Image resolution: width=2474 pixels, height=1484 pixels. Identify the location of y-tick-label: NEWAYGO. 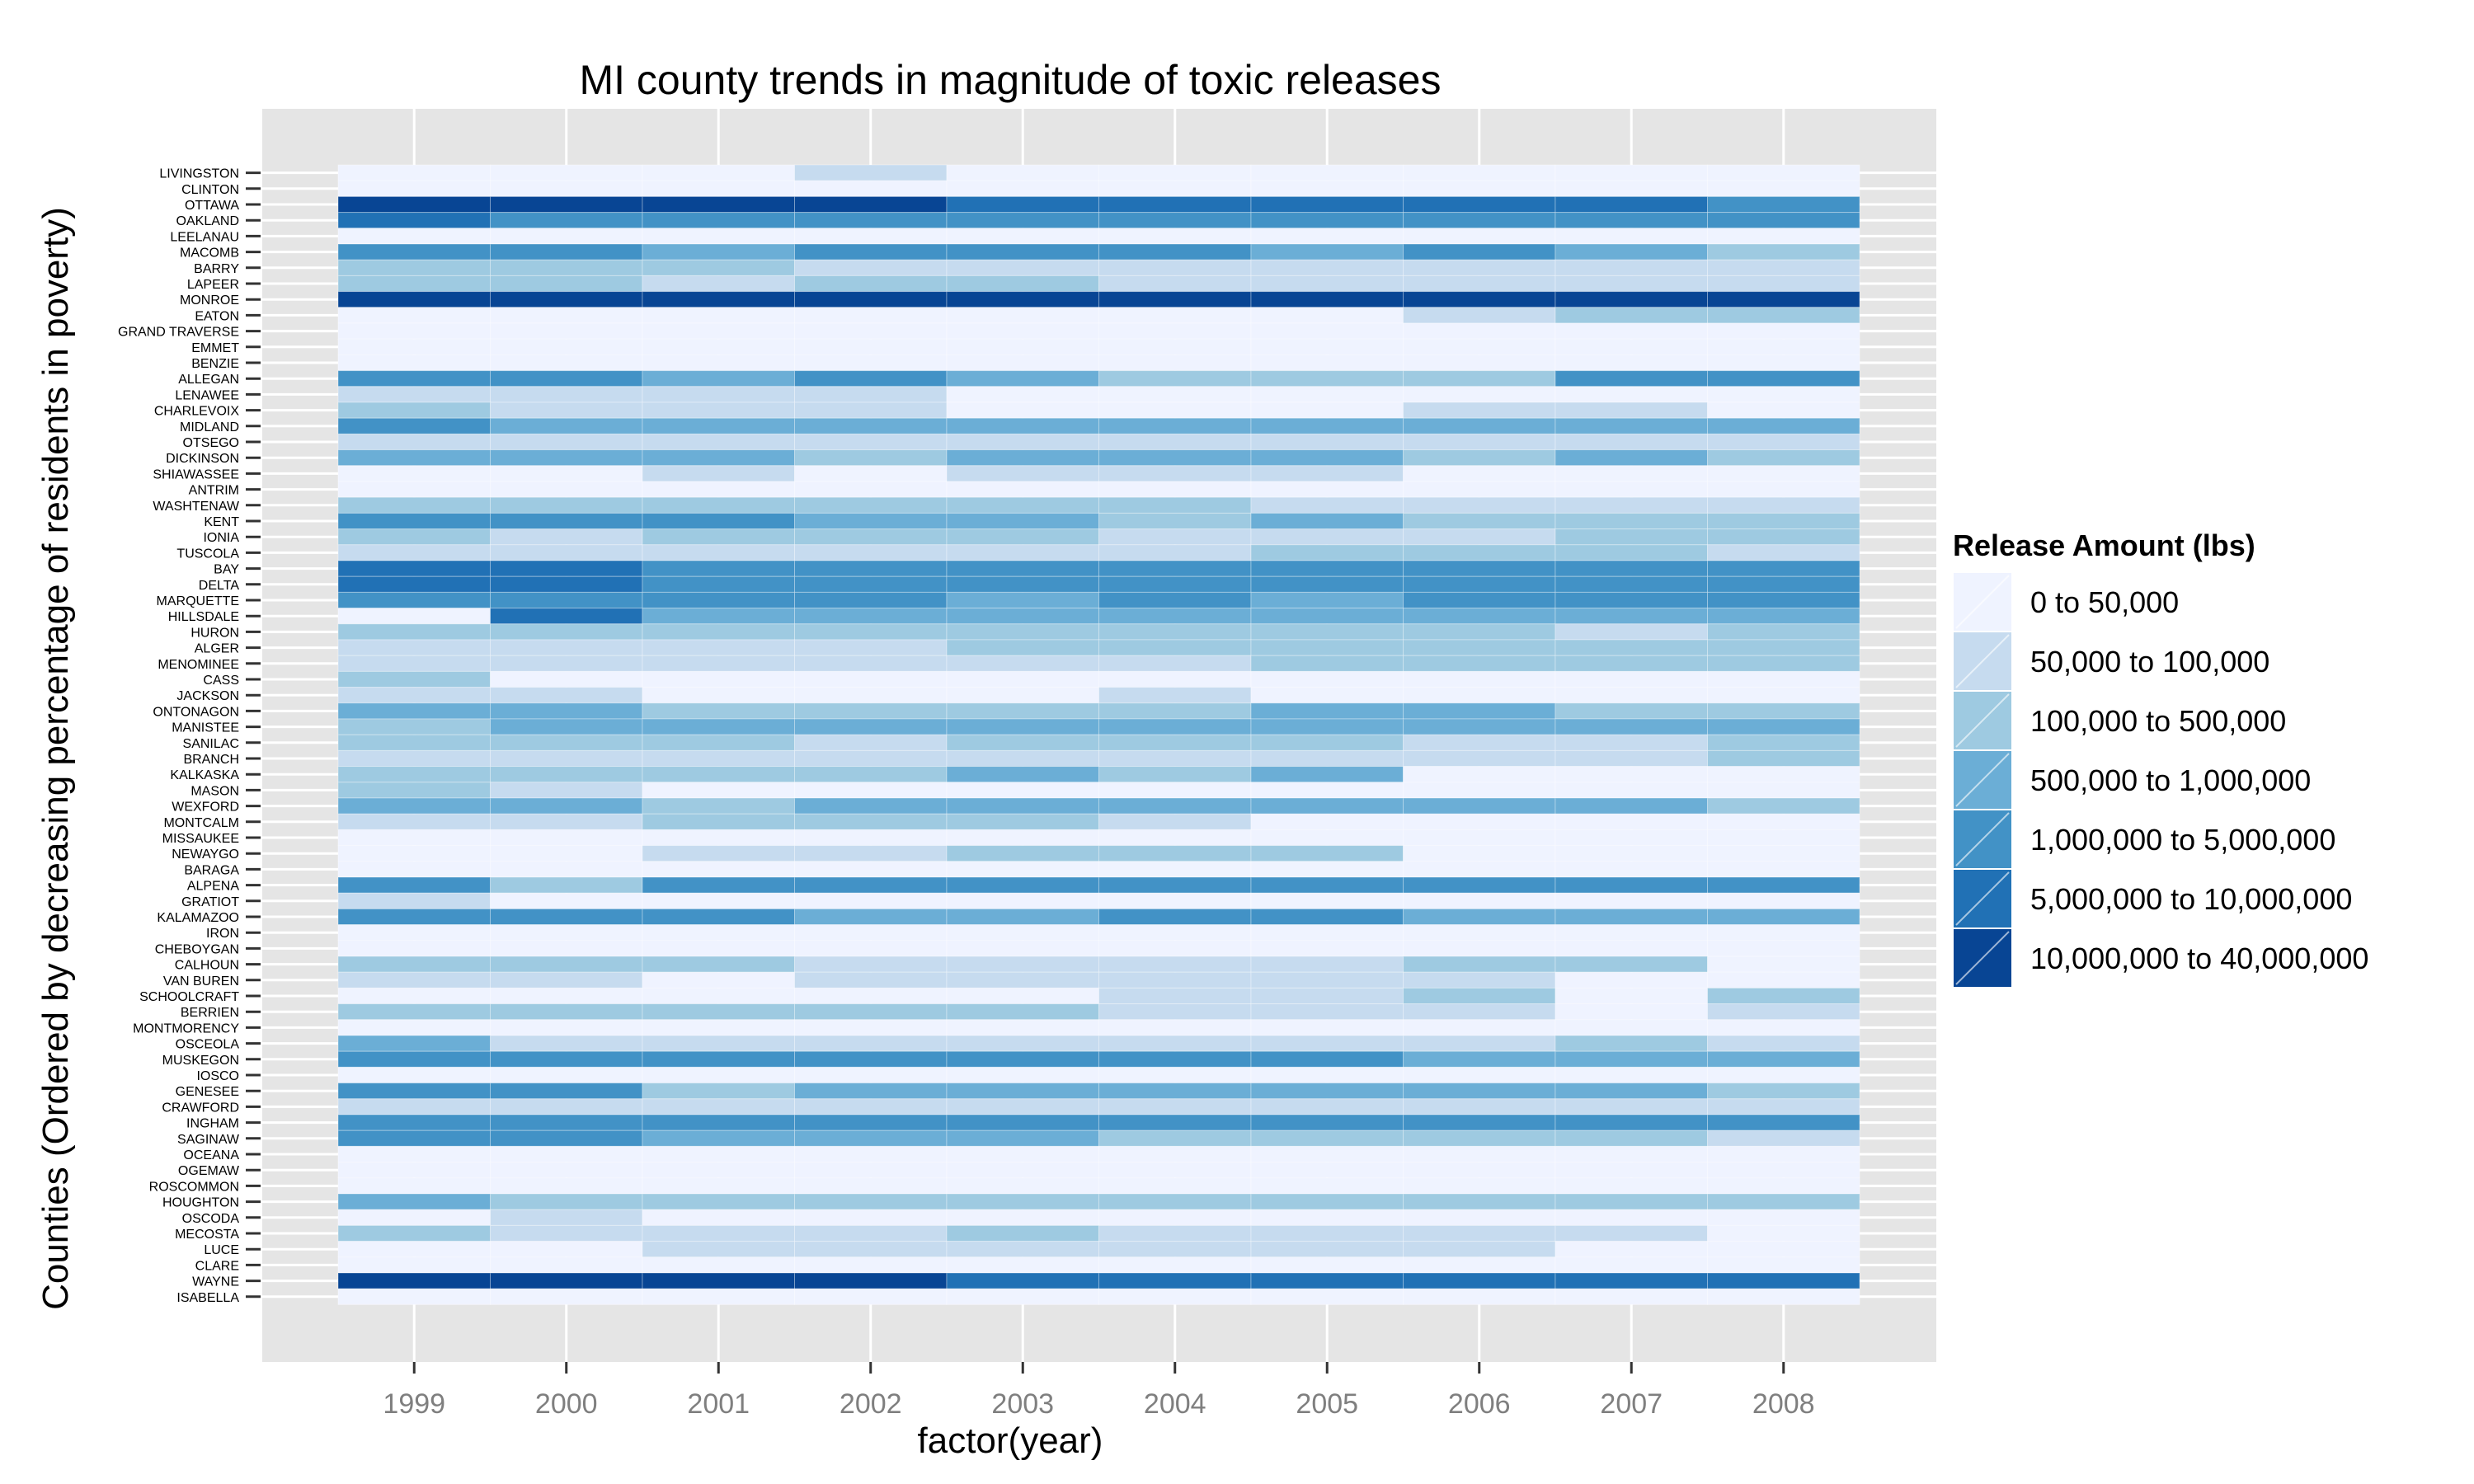
(205, 855).